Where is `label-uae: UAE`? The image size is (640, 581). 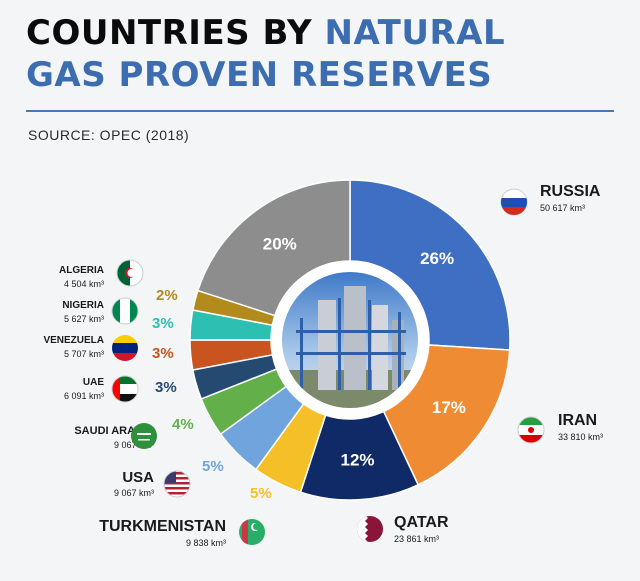 label-uae: UAE is located at coordinates (93, 382).